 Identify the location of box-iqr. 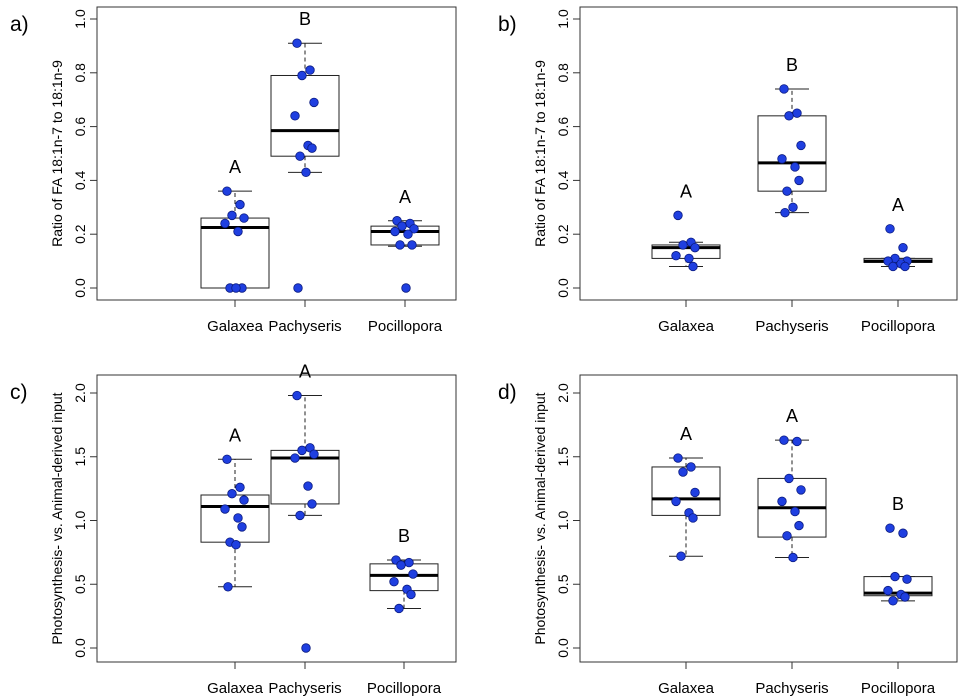
(792, 153).